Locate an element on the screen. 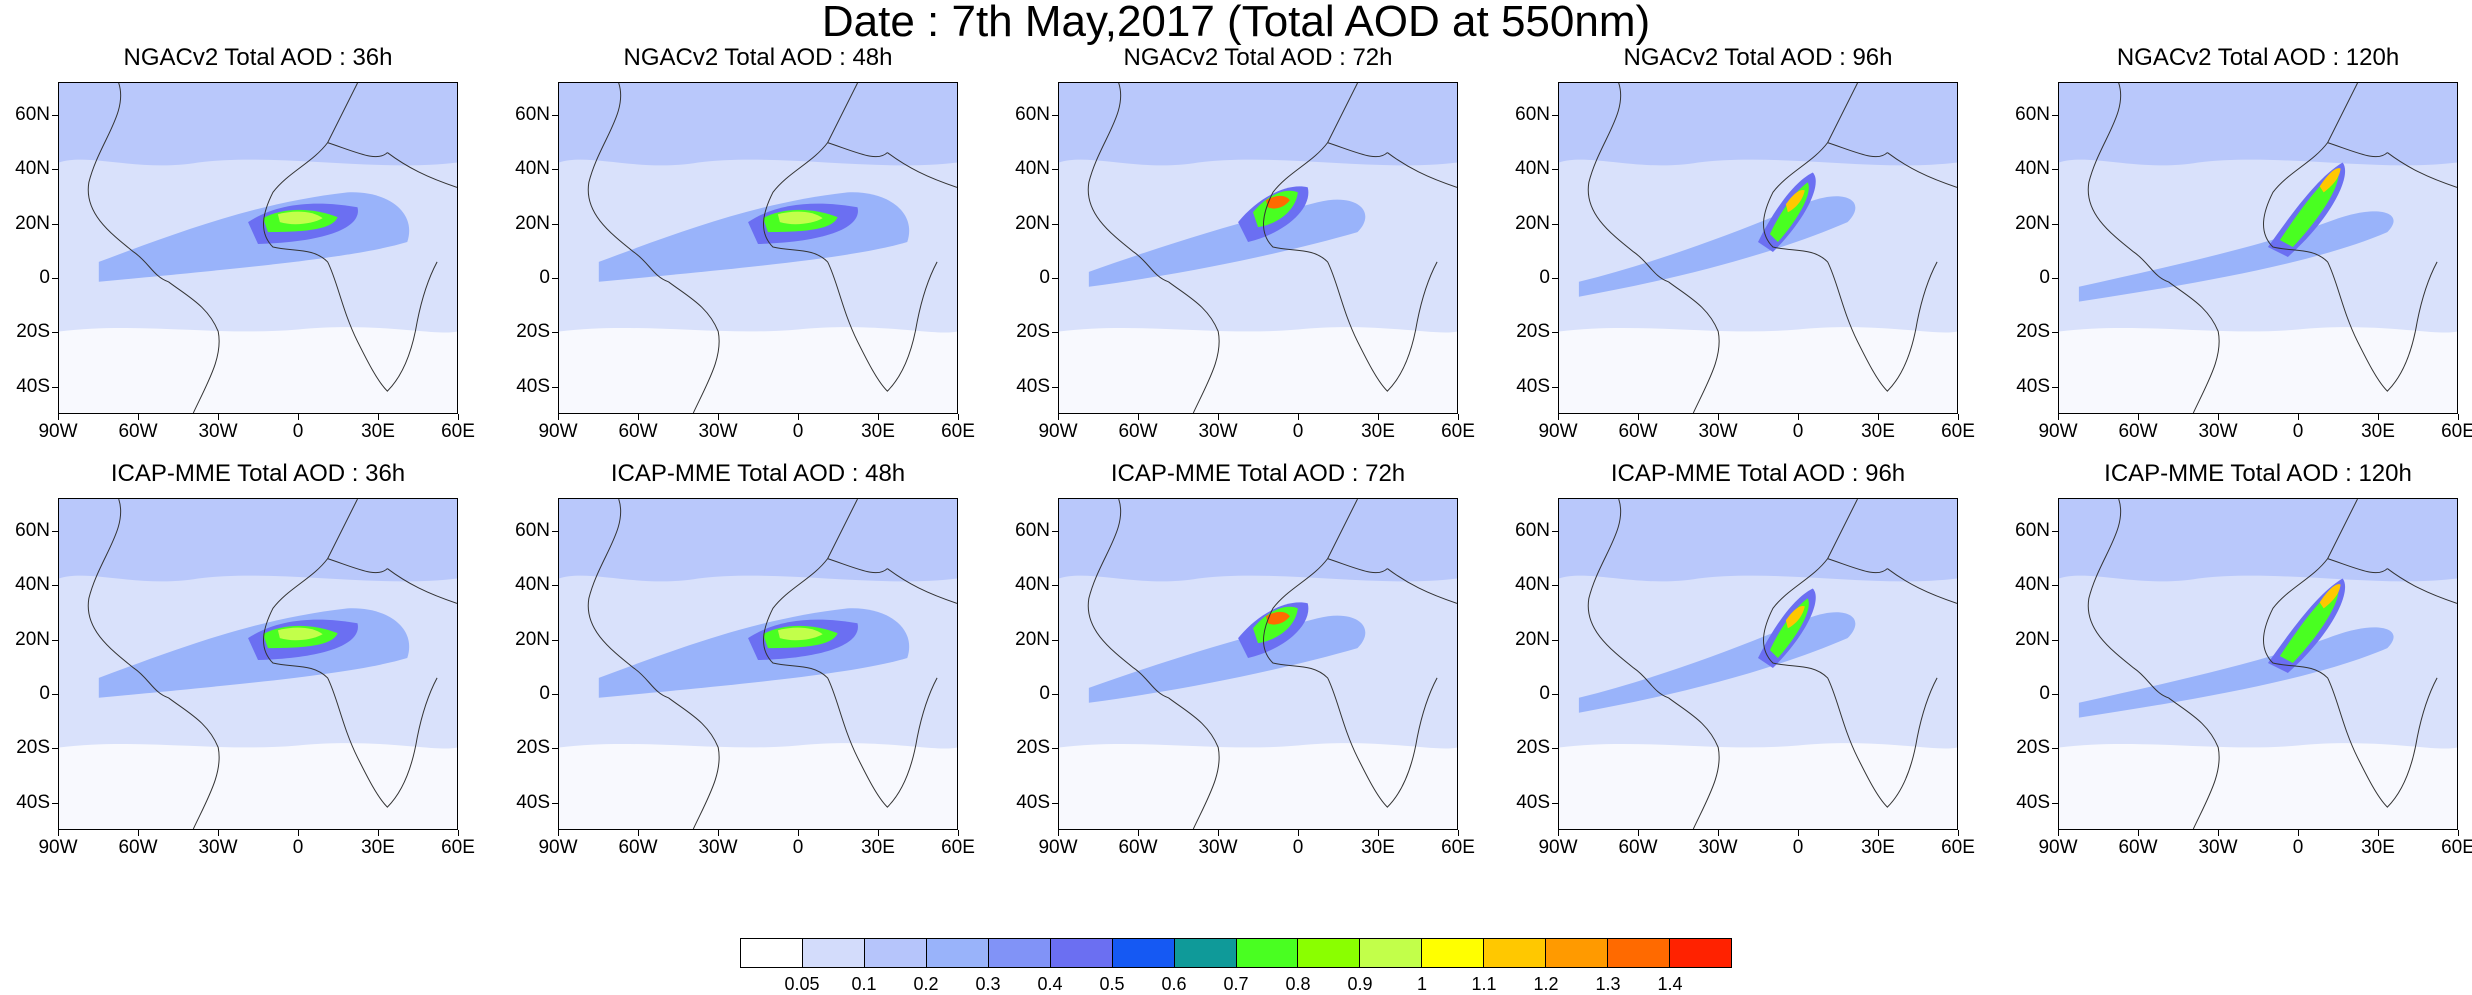 The height and width of the screenshot is (995, 2472). colorbar-label: 1.2 is located at coordinates (1546, 984).